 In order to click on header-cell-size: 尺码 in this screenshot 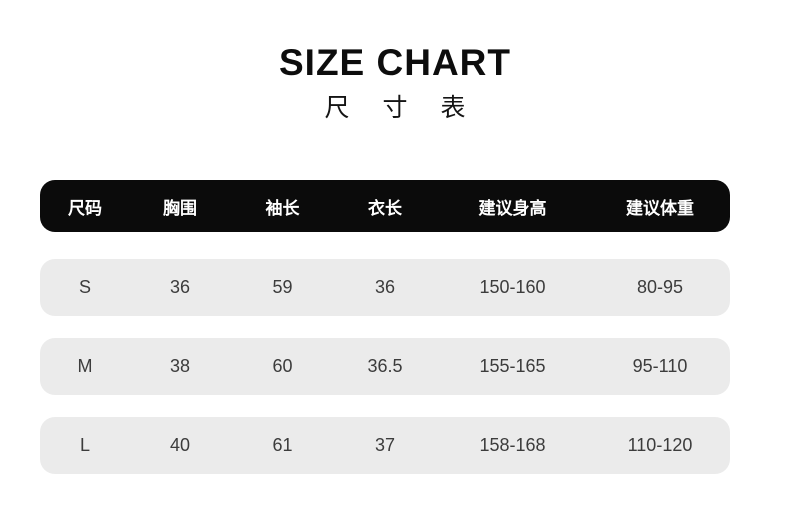, I will do `click(85, 208)`.